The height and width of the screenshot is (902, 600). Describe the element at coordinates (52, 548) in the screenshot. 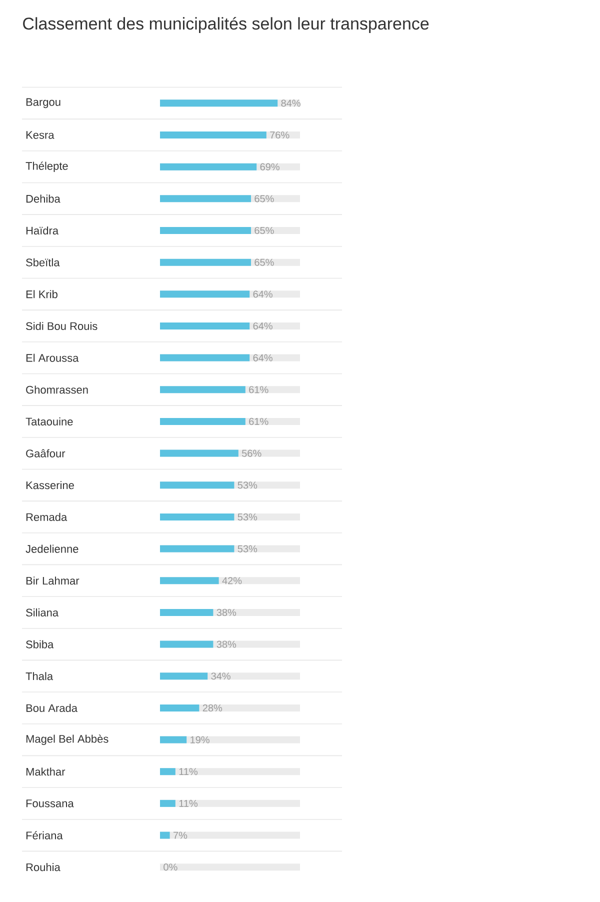

I see `y-tick-label: Jedelienne` at that location.